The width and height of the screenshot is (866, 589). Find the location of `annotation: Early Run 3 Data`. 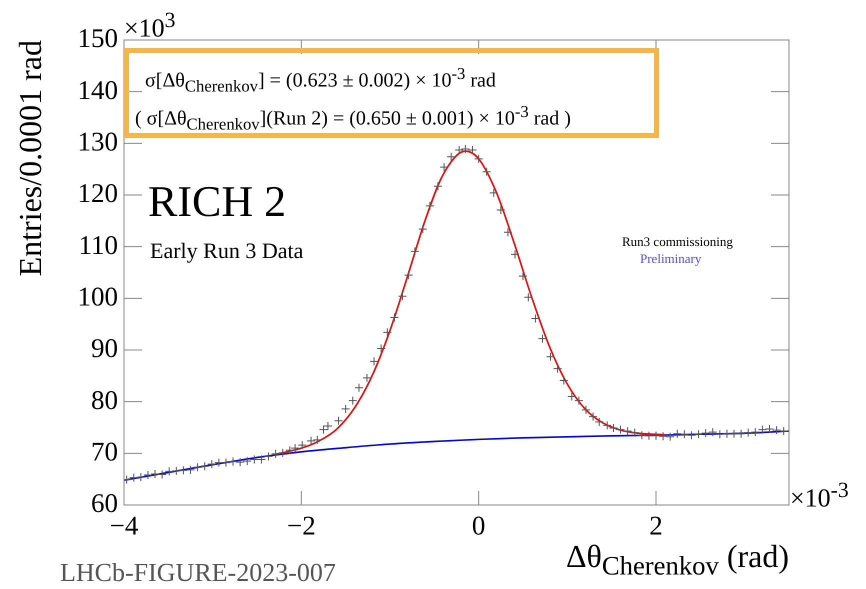

annotation: Early Run 3 Data is located at coordinates (227, 250).